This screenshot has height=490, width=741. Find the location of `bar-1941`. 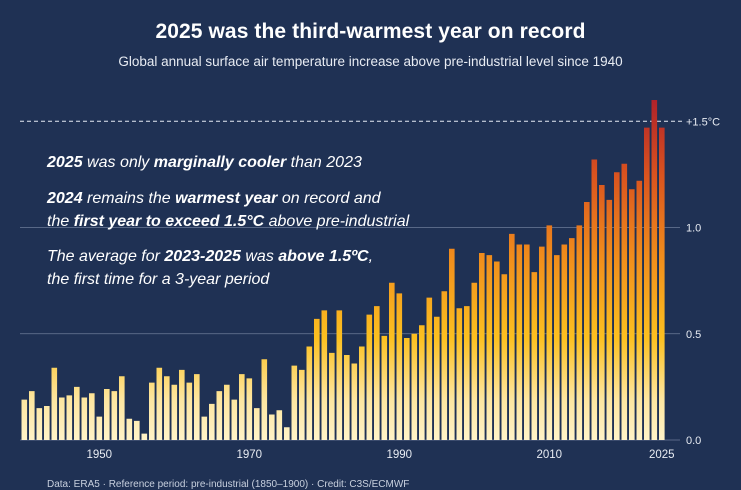

bar-1941 is located at coordinates (32, 415).